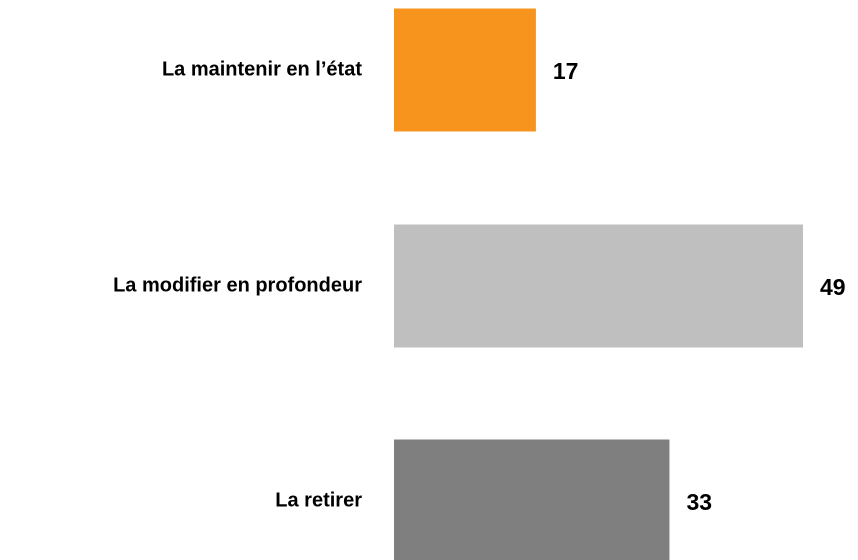 The height and width of the screenshot is (560, 858). What do you see at coordinates (318, 500) in the screenshot?
I see `category-label: La retirer` at bounding box center [318, 500].